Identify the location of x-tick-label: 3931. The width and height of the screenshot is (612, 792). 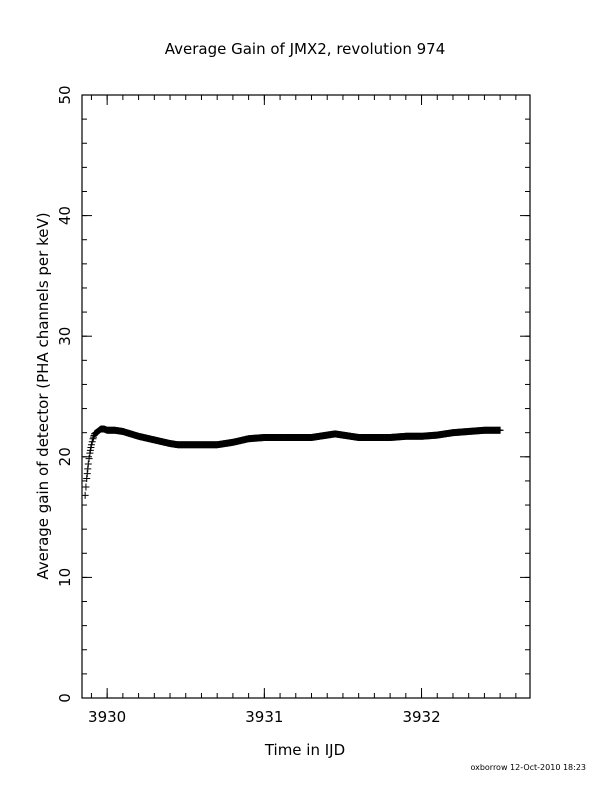
(264, 717).